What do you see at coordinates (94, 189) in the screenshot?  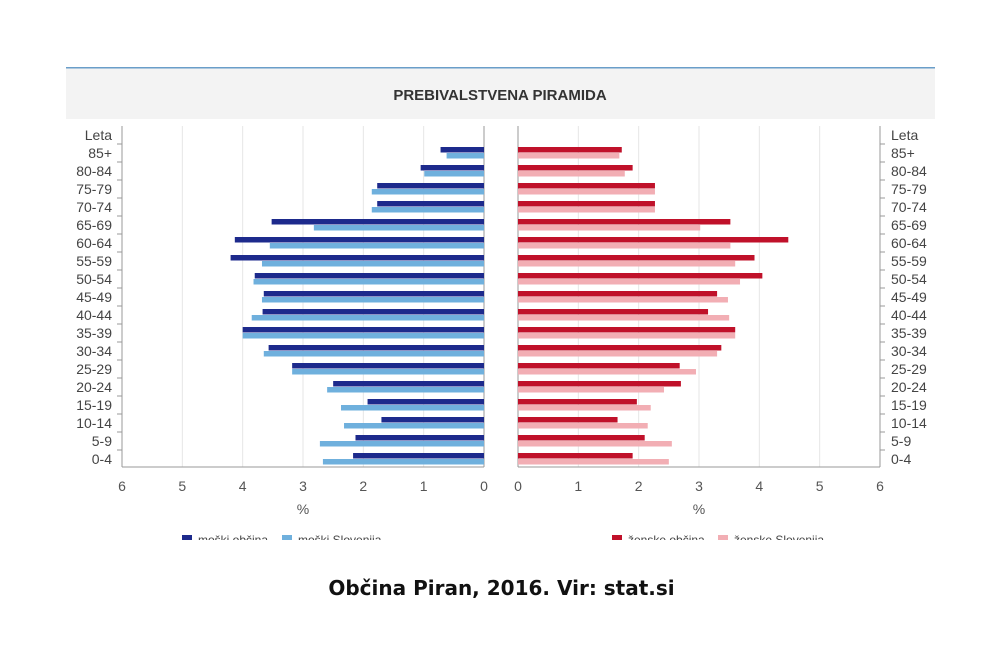 I see `category-label-left: 75-79` at bounding box center [94, 189].